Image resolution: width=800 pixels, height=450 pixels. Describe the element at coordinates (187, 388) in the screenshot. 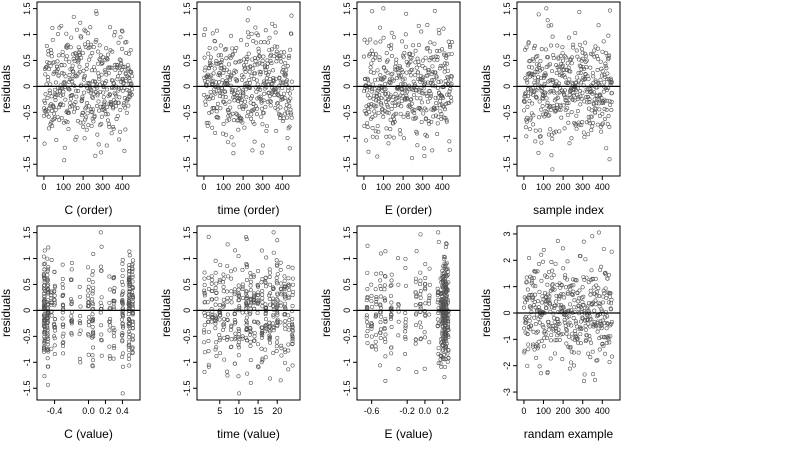

I see `y-tick-label: -1.5` at that location.